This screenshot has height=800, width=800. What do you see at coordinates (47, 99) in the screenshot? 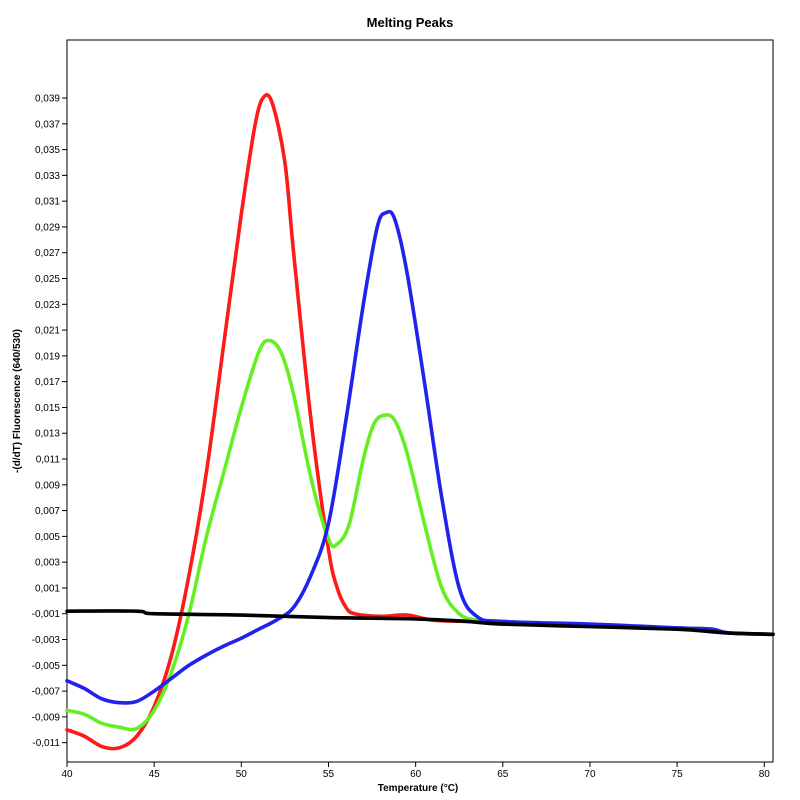
I see `y-tick-label: 0,039` at bounding box center [47, 99].